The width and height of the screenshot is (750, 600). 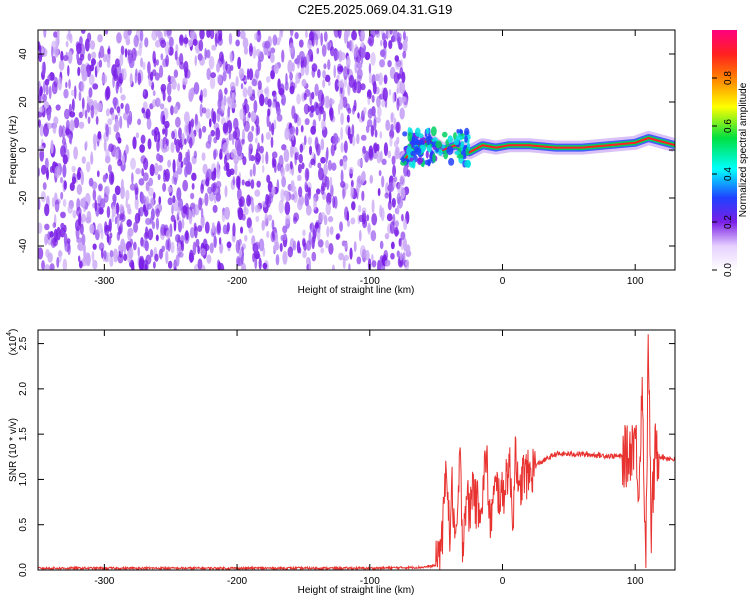 What do you see at coordinates (370, 281) in the screenshot?
I see `spectrum-x-tick-label: -100` at bounding box center [370, 281].